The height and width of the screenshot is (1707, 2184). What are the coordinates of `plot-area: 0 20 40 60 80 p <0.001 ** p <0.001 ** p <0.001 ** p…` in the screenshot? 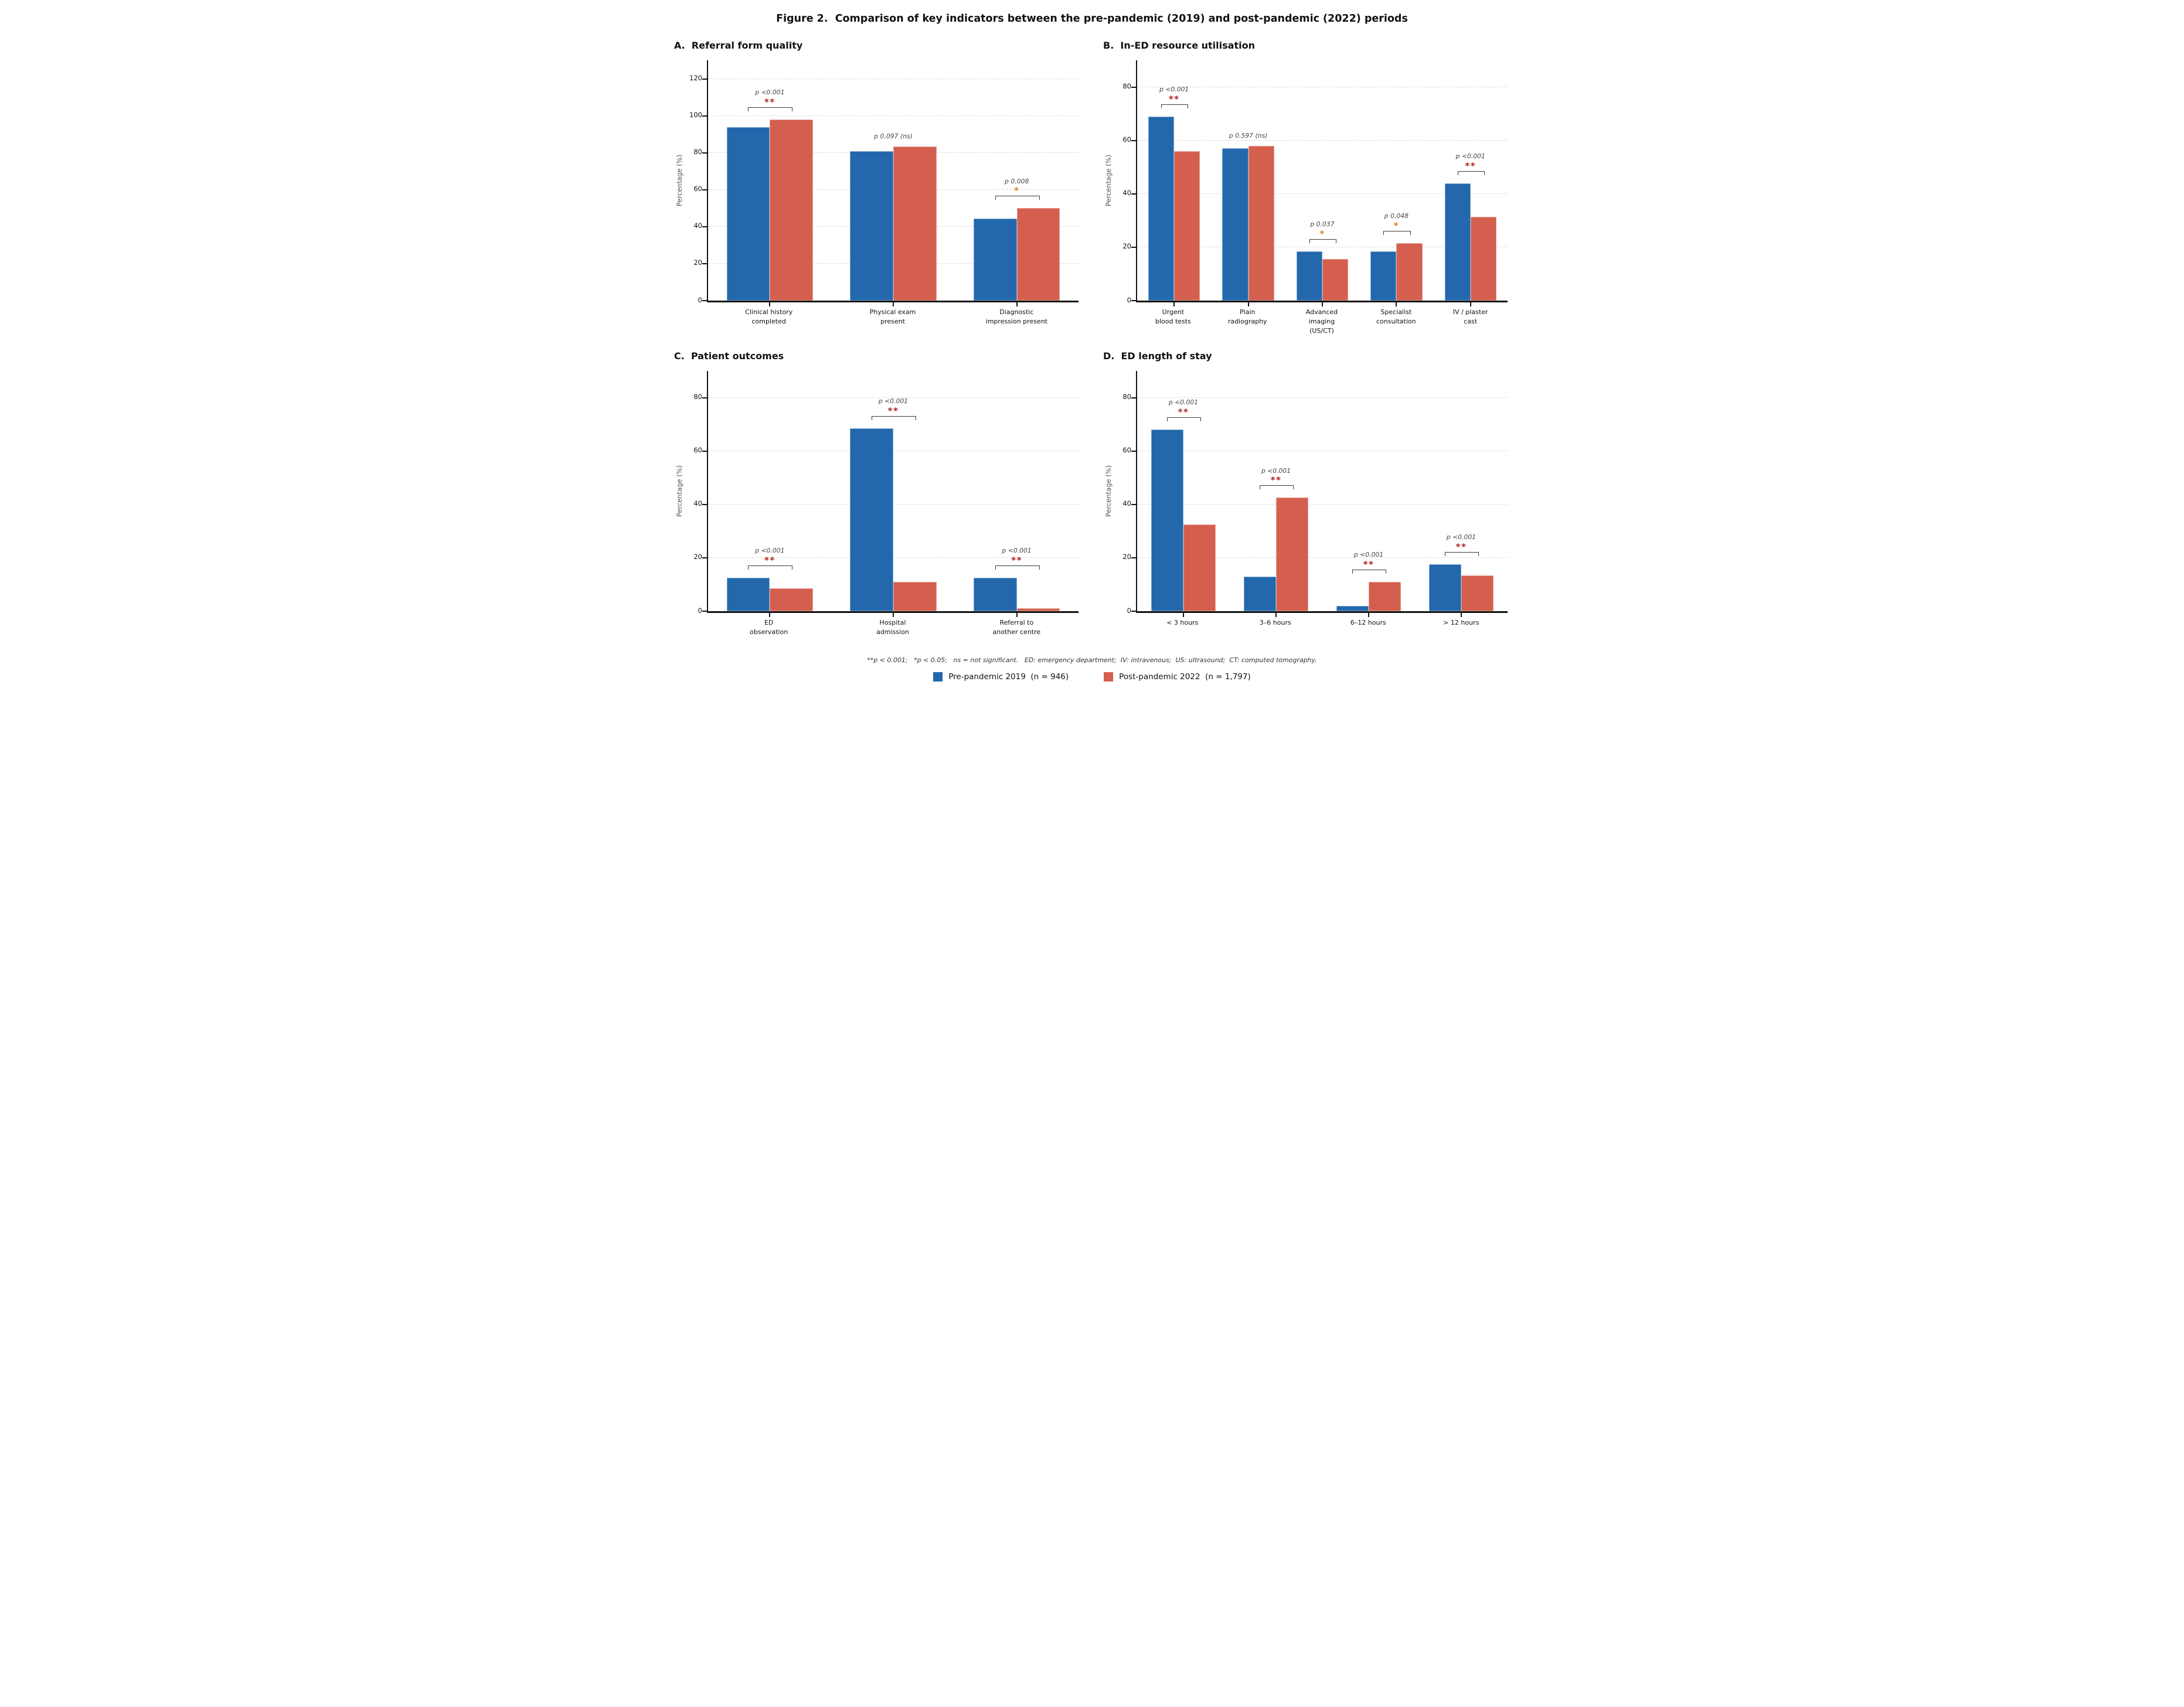 It's located at (1315, 494).